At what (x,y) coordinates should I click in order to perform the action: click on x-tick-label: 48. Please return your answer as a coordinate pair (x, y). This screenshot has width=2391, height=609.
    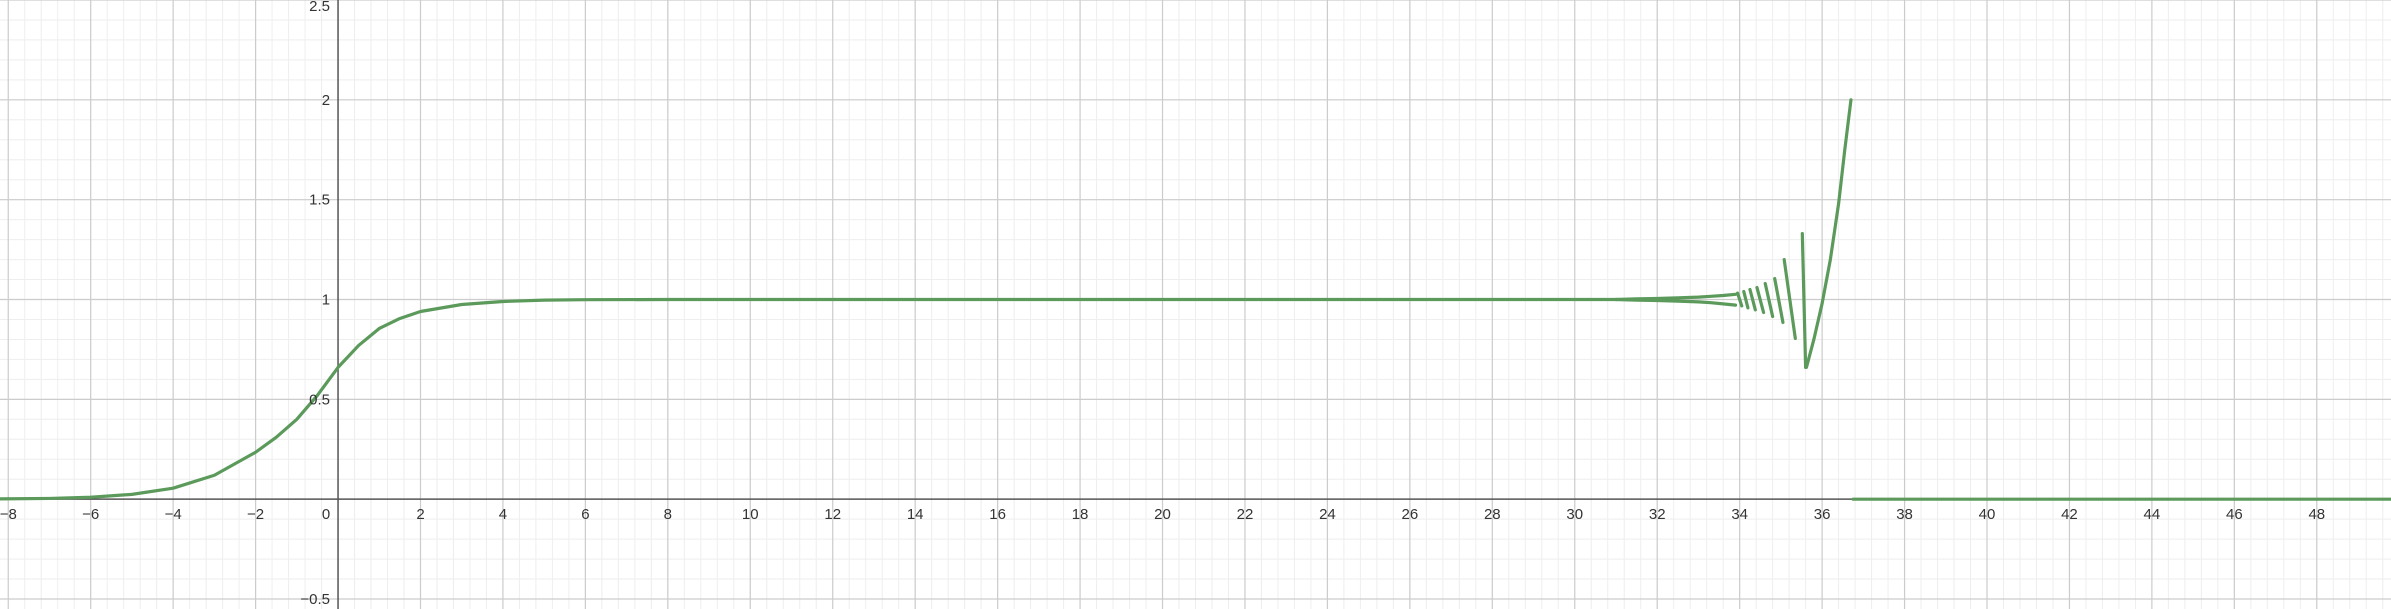
    Looking at the image, I should click on (2316, 514).